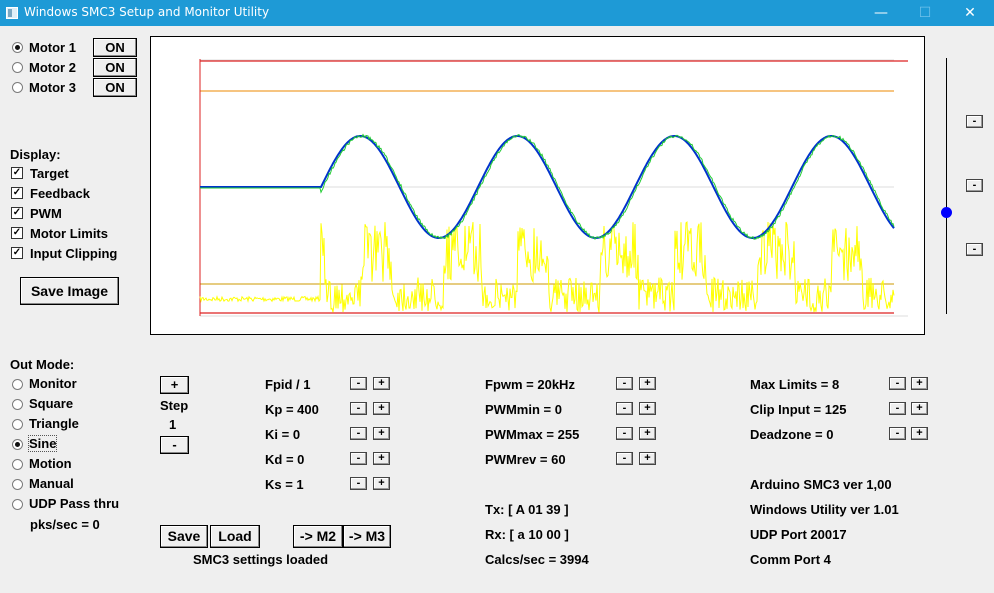 Image resolution: width=994 pixels, height=593 pixels. I want to click on motor-1-on-button: ON, so click(115, 47).